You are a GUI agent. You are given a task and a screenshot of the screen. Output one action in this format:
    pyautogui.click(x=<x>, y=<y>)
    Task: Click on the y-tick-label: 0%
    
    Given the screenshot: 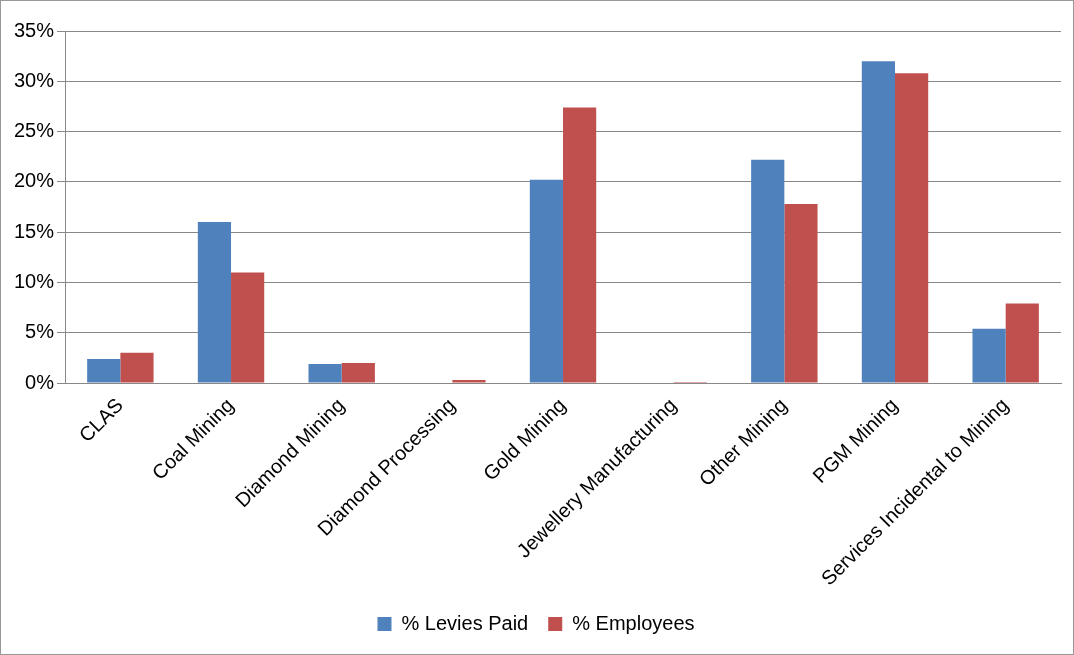 What is the action you would take?
    pyautogui.click(x=40, y=381)
    